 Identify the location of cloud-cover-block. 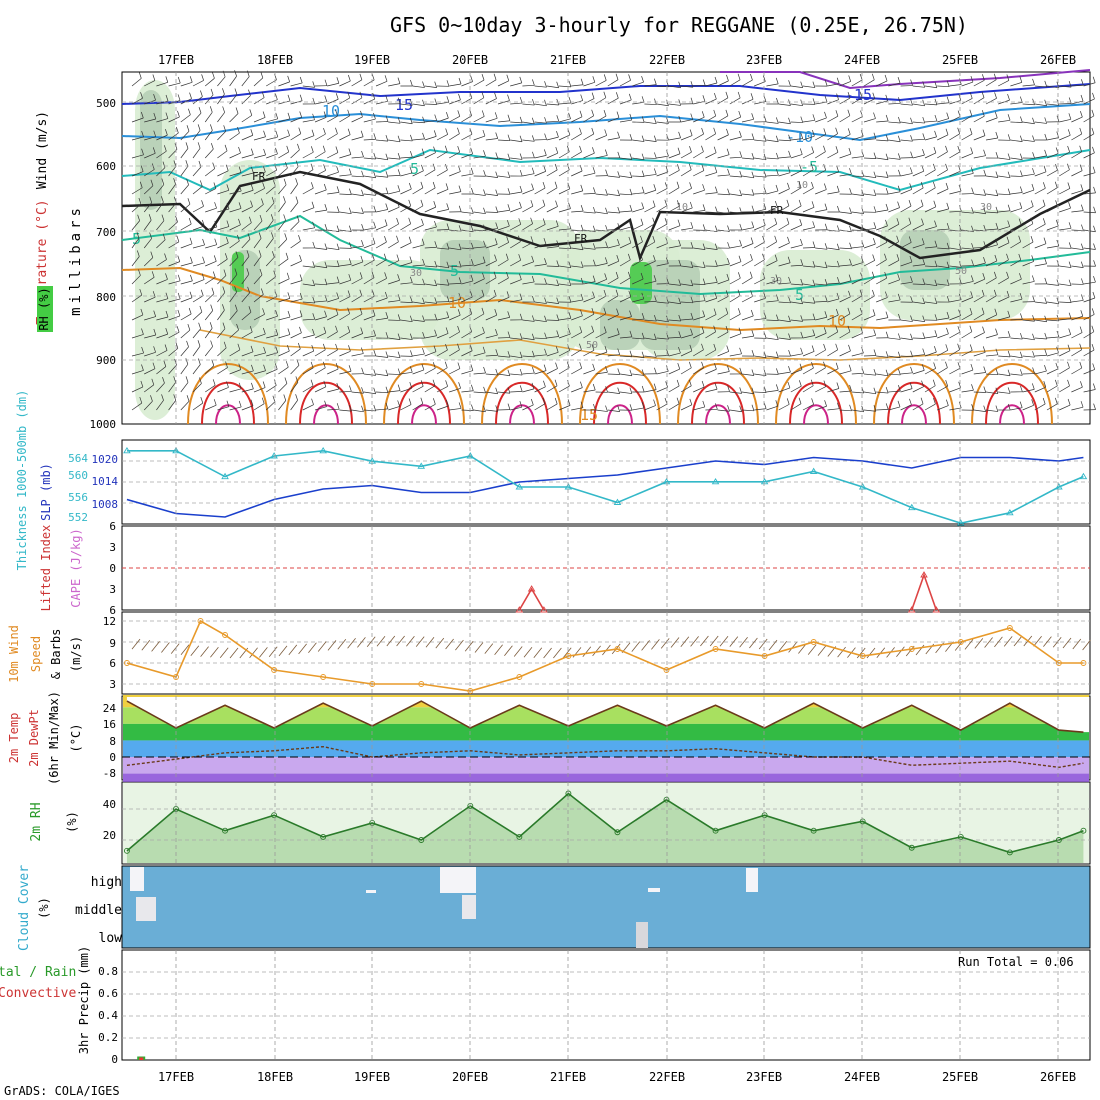
(458, 880).